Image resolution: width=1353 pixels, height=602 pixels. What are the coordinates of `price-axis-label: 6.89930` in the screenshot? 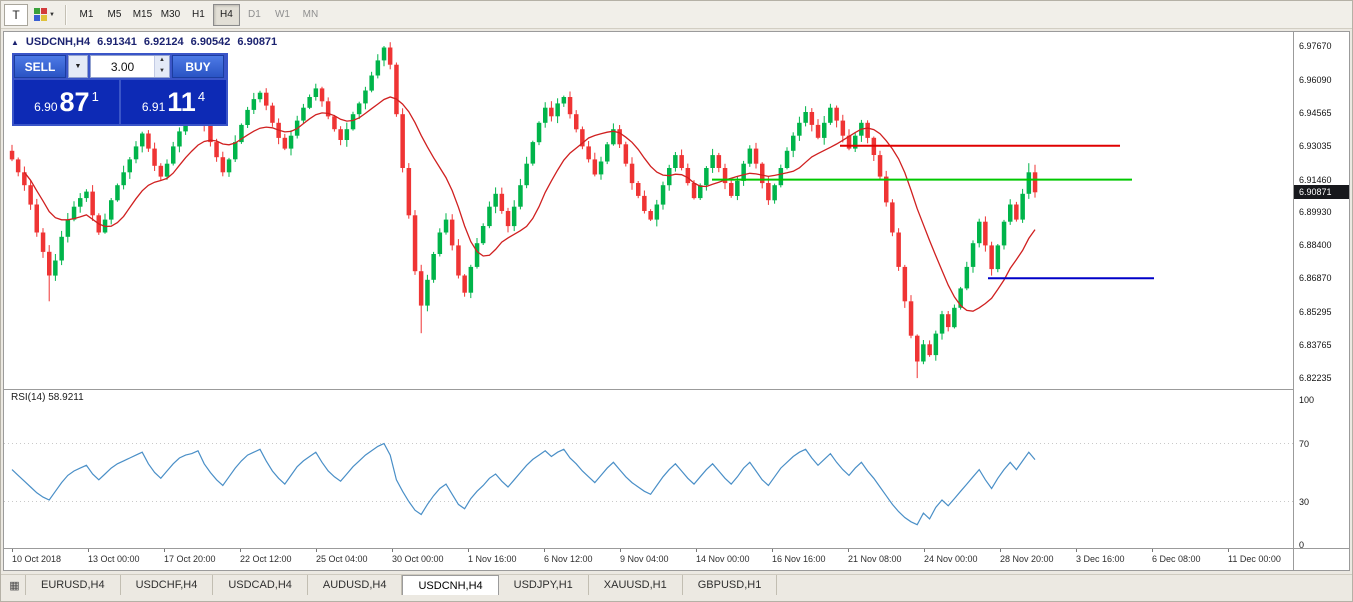 It's located at (1315, 212).